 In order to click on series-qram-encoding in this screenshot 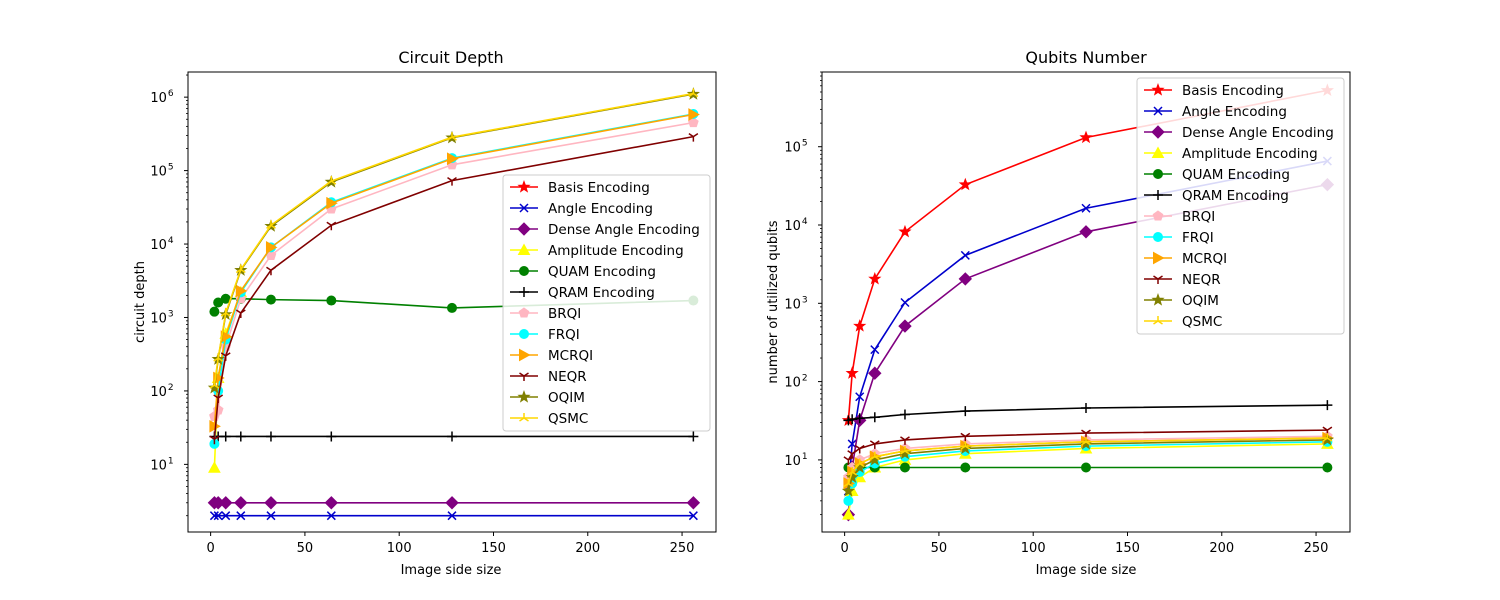, I will do `click(1088, 413)`.